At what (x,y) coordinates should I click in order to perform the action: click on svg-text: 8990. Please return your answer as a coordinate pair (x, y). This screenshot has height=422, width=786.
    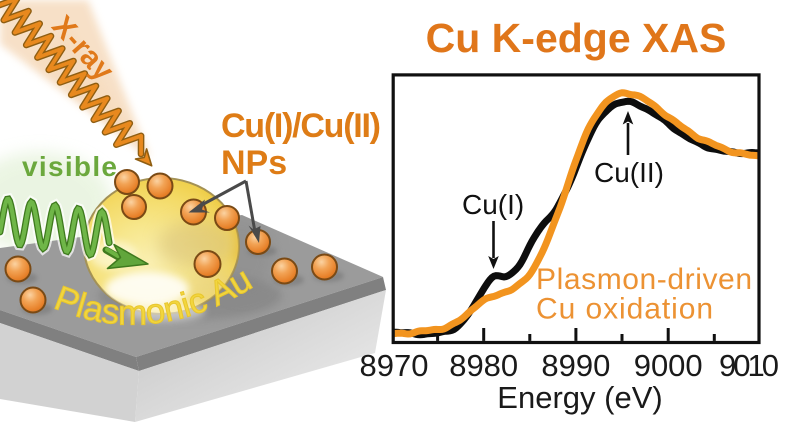
    Looking at the image, I should click on (575, 365).